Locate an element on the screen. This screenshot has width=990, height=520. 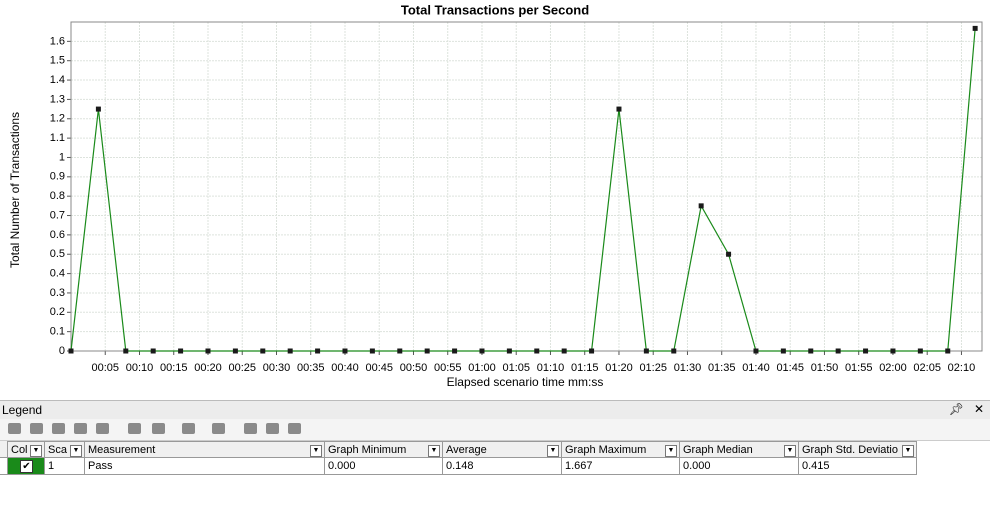
x-tick-label: 00:40 is located at coordinates (345, 368).